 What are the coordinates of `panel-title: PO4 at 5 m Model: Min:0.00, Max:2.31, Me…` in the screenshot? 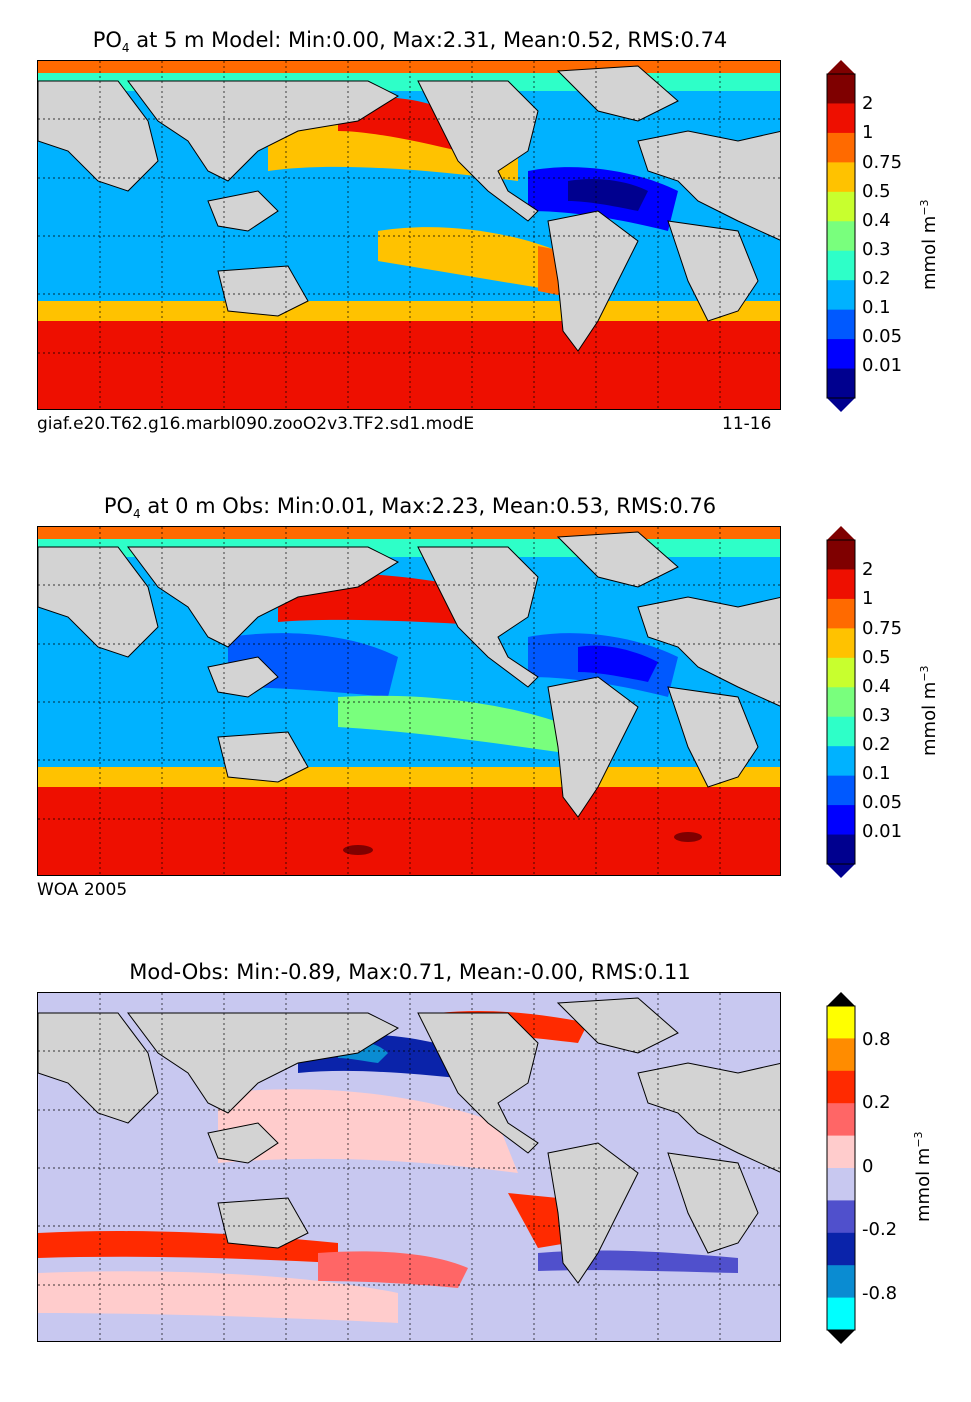 It's located at (410, 42).